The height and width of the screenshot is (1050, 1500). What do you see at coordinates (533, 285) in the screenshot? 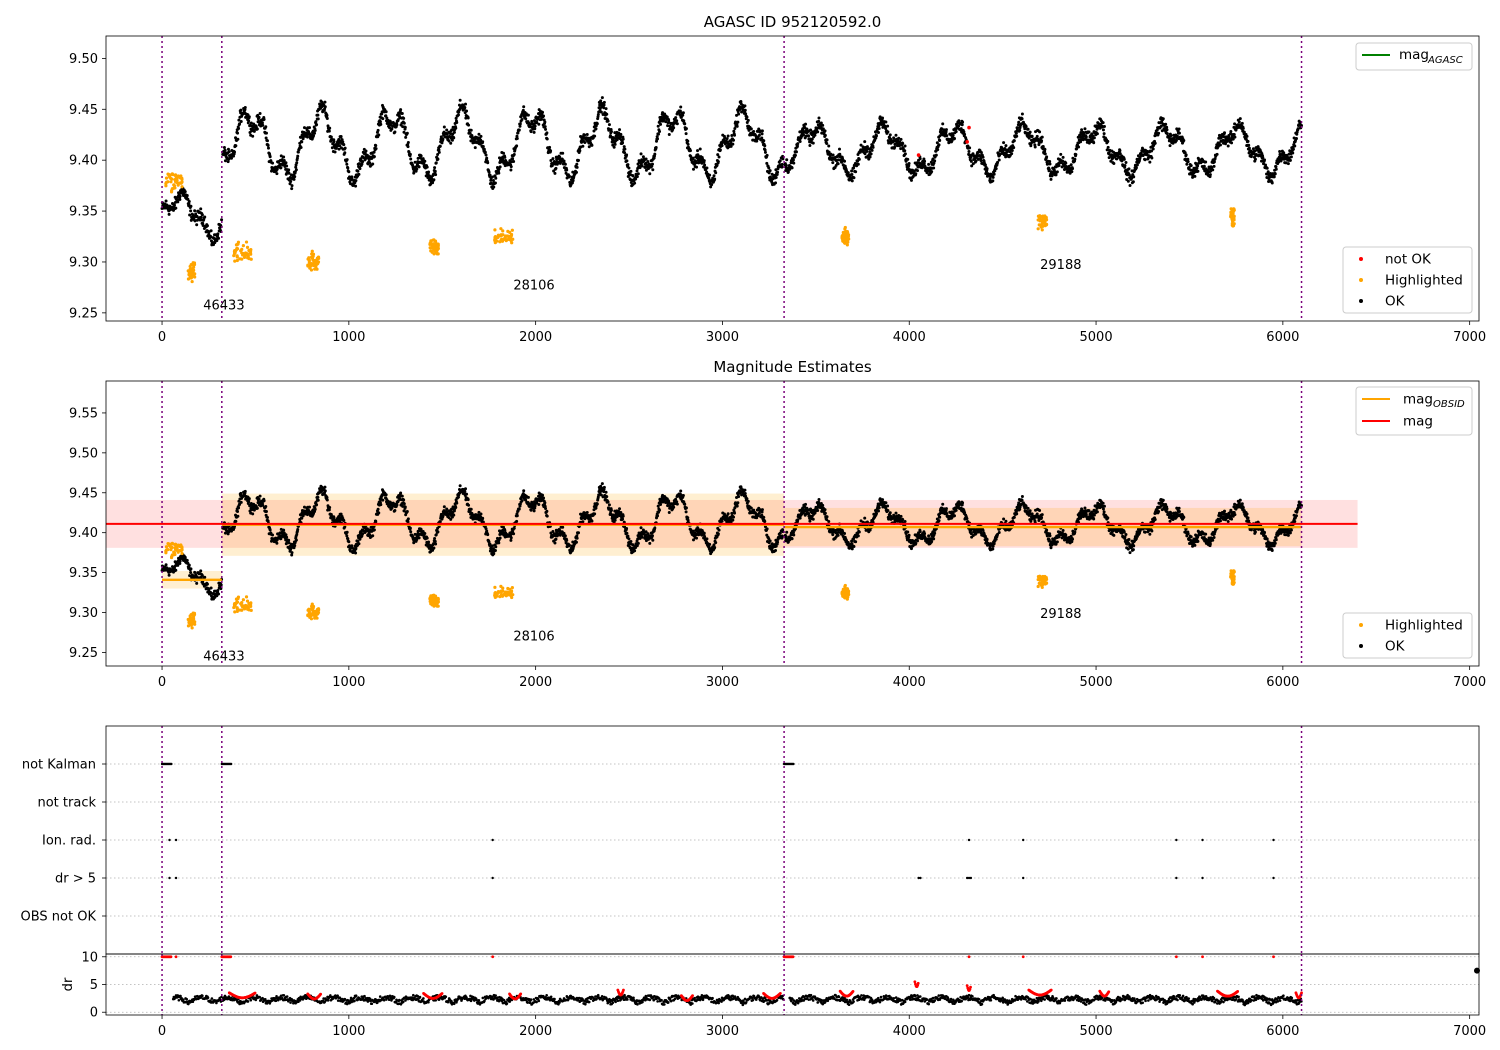
I see `obs-label: 28106` at bounding box center [533, 285].